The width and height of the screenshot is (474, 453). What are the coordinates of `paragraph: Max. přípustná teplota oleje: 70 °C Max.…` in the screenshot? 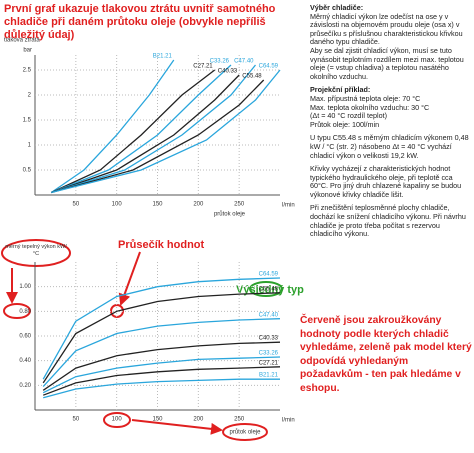 It's located at (370, 111).